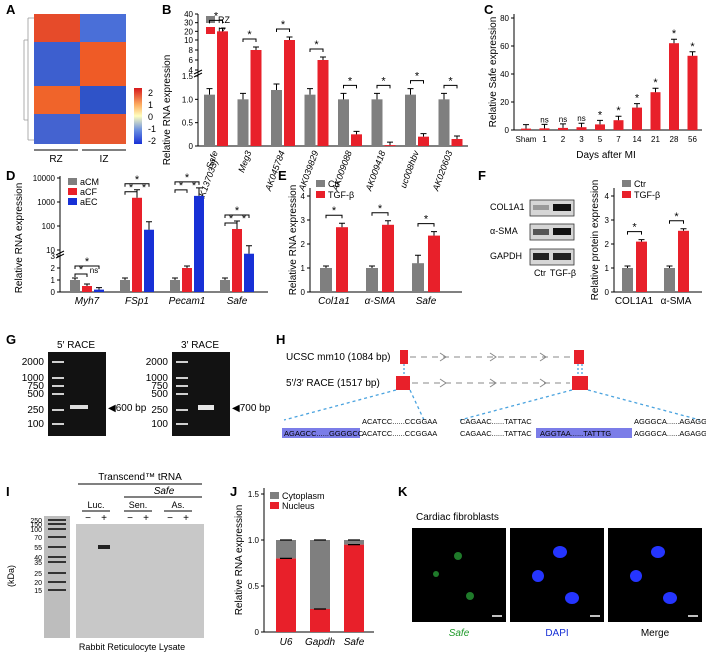 This screenshot has width=706, height=655. I want to click on k-title: Cardiac fibroblasts, so click(457, 517).